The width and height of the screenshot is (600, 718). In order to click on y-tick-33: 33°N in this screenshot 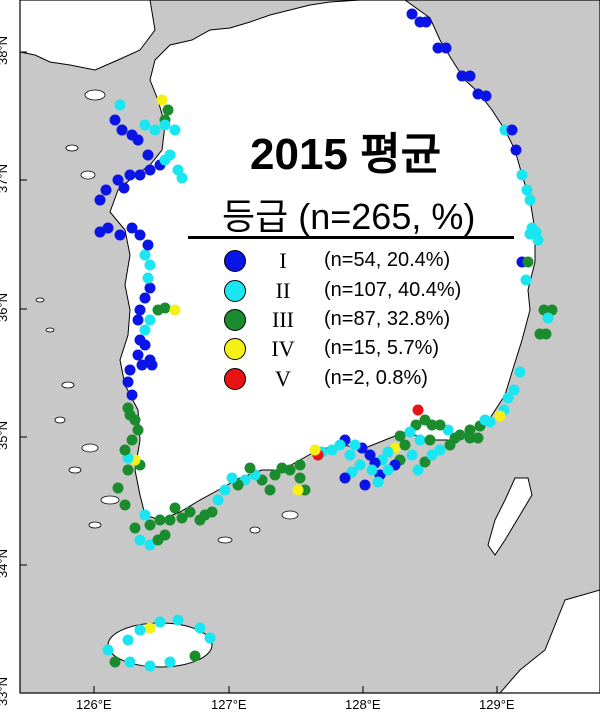, I will do `click(5, 691)`.